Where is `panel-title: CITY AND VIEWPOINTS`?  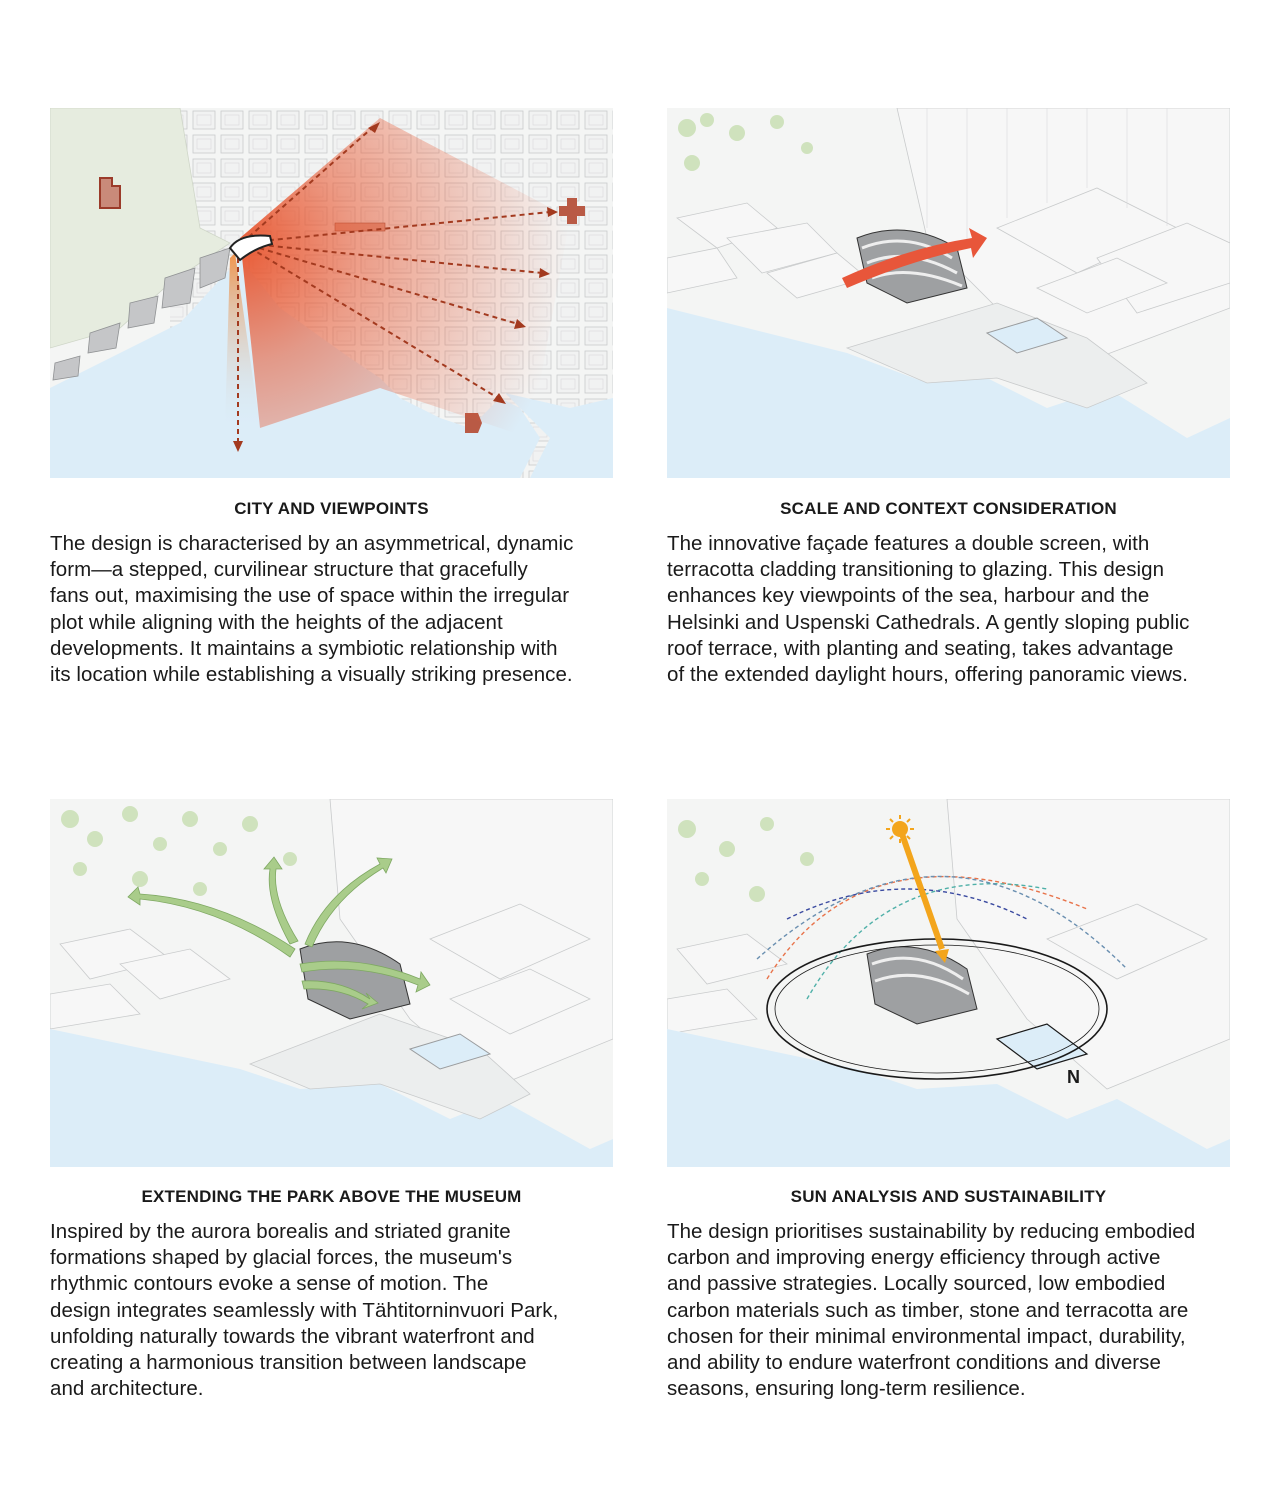 panel-title: CITY AND VIEWPOINTS is located at coordinates (331, 508).